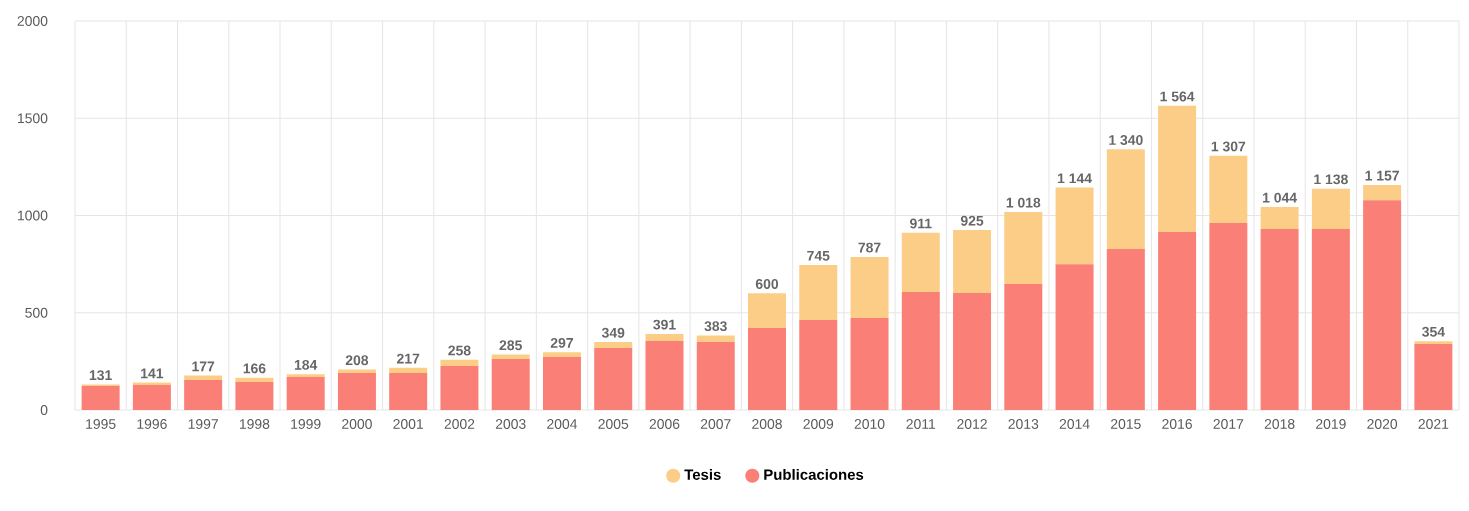  I want to click on x-tick-label: 2010, so click(869, 424).